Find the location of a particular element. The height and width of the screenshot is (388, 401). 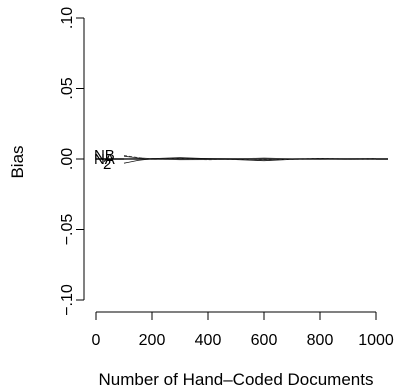

x-tick-label: 800 is located at coordinates (320, 340).